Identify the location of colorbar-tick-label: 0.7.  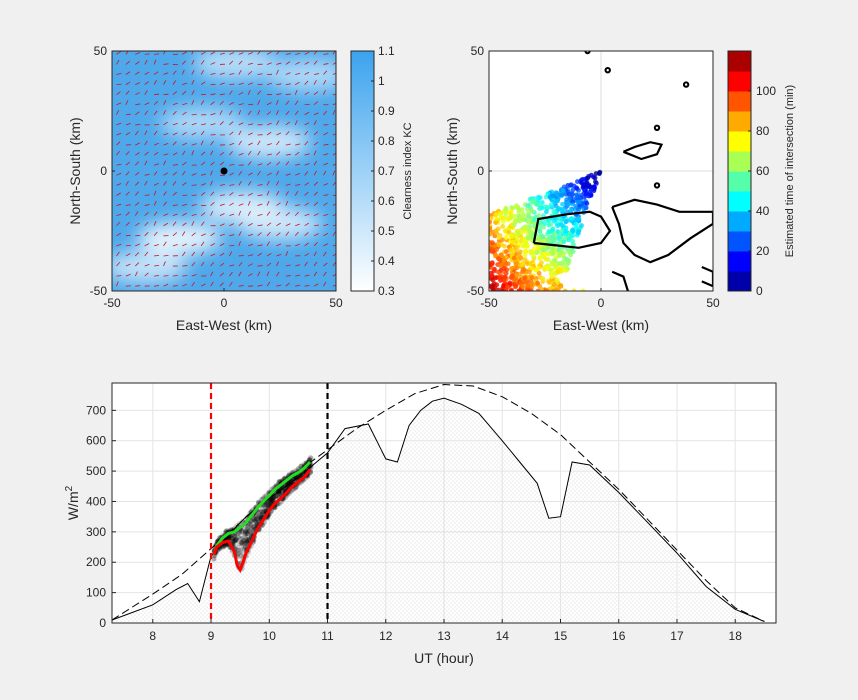
(386, 171).